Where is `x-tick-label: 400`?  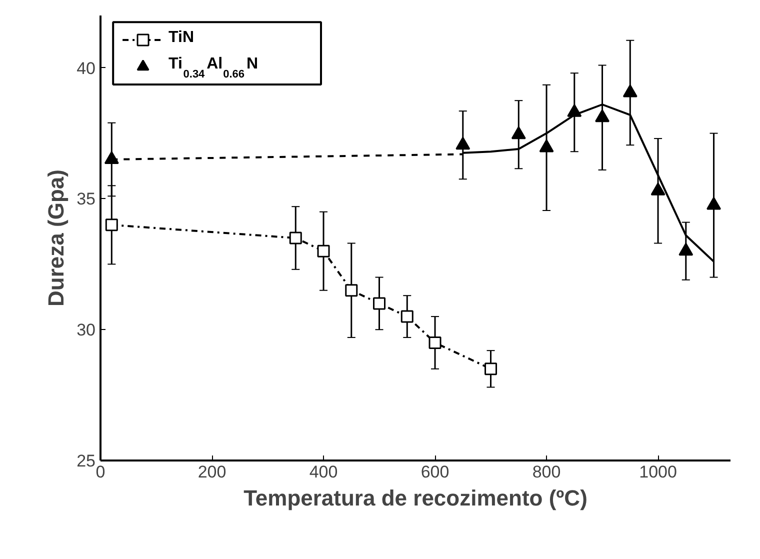 x-tick-label: 400 is located at coordinates (323, 472).